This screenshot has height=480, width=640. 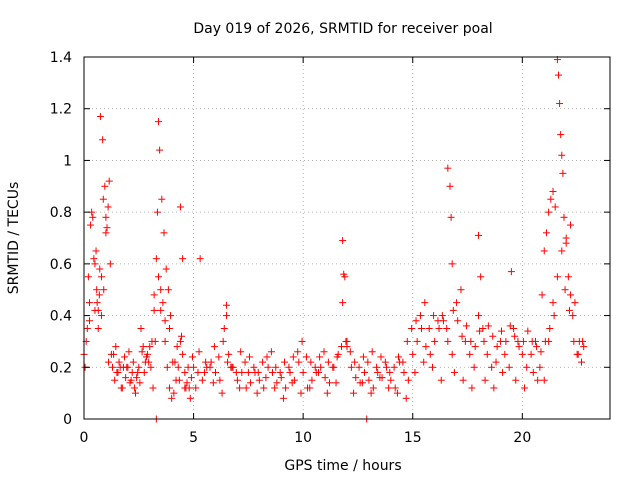 I want to click on y-tick-label: 0.6, so click(x=61, y=265).